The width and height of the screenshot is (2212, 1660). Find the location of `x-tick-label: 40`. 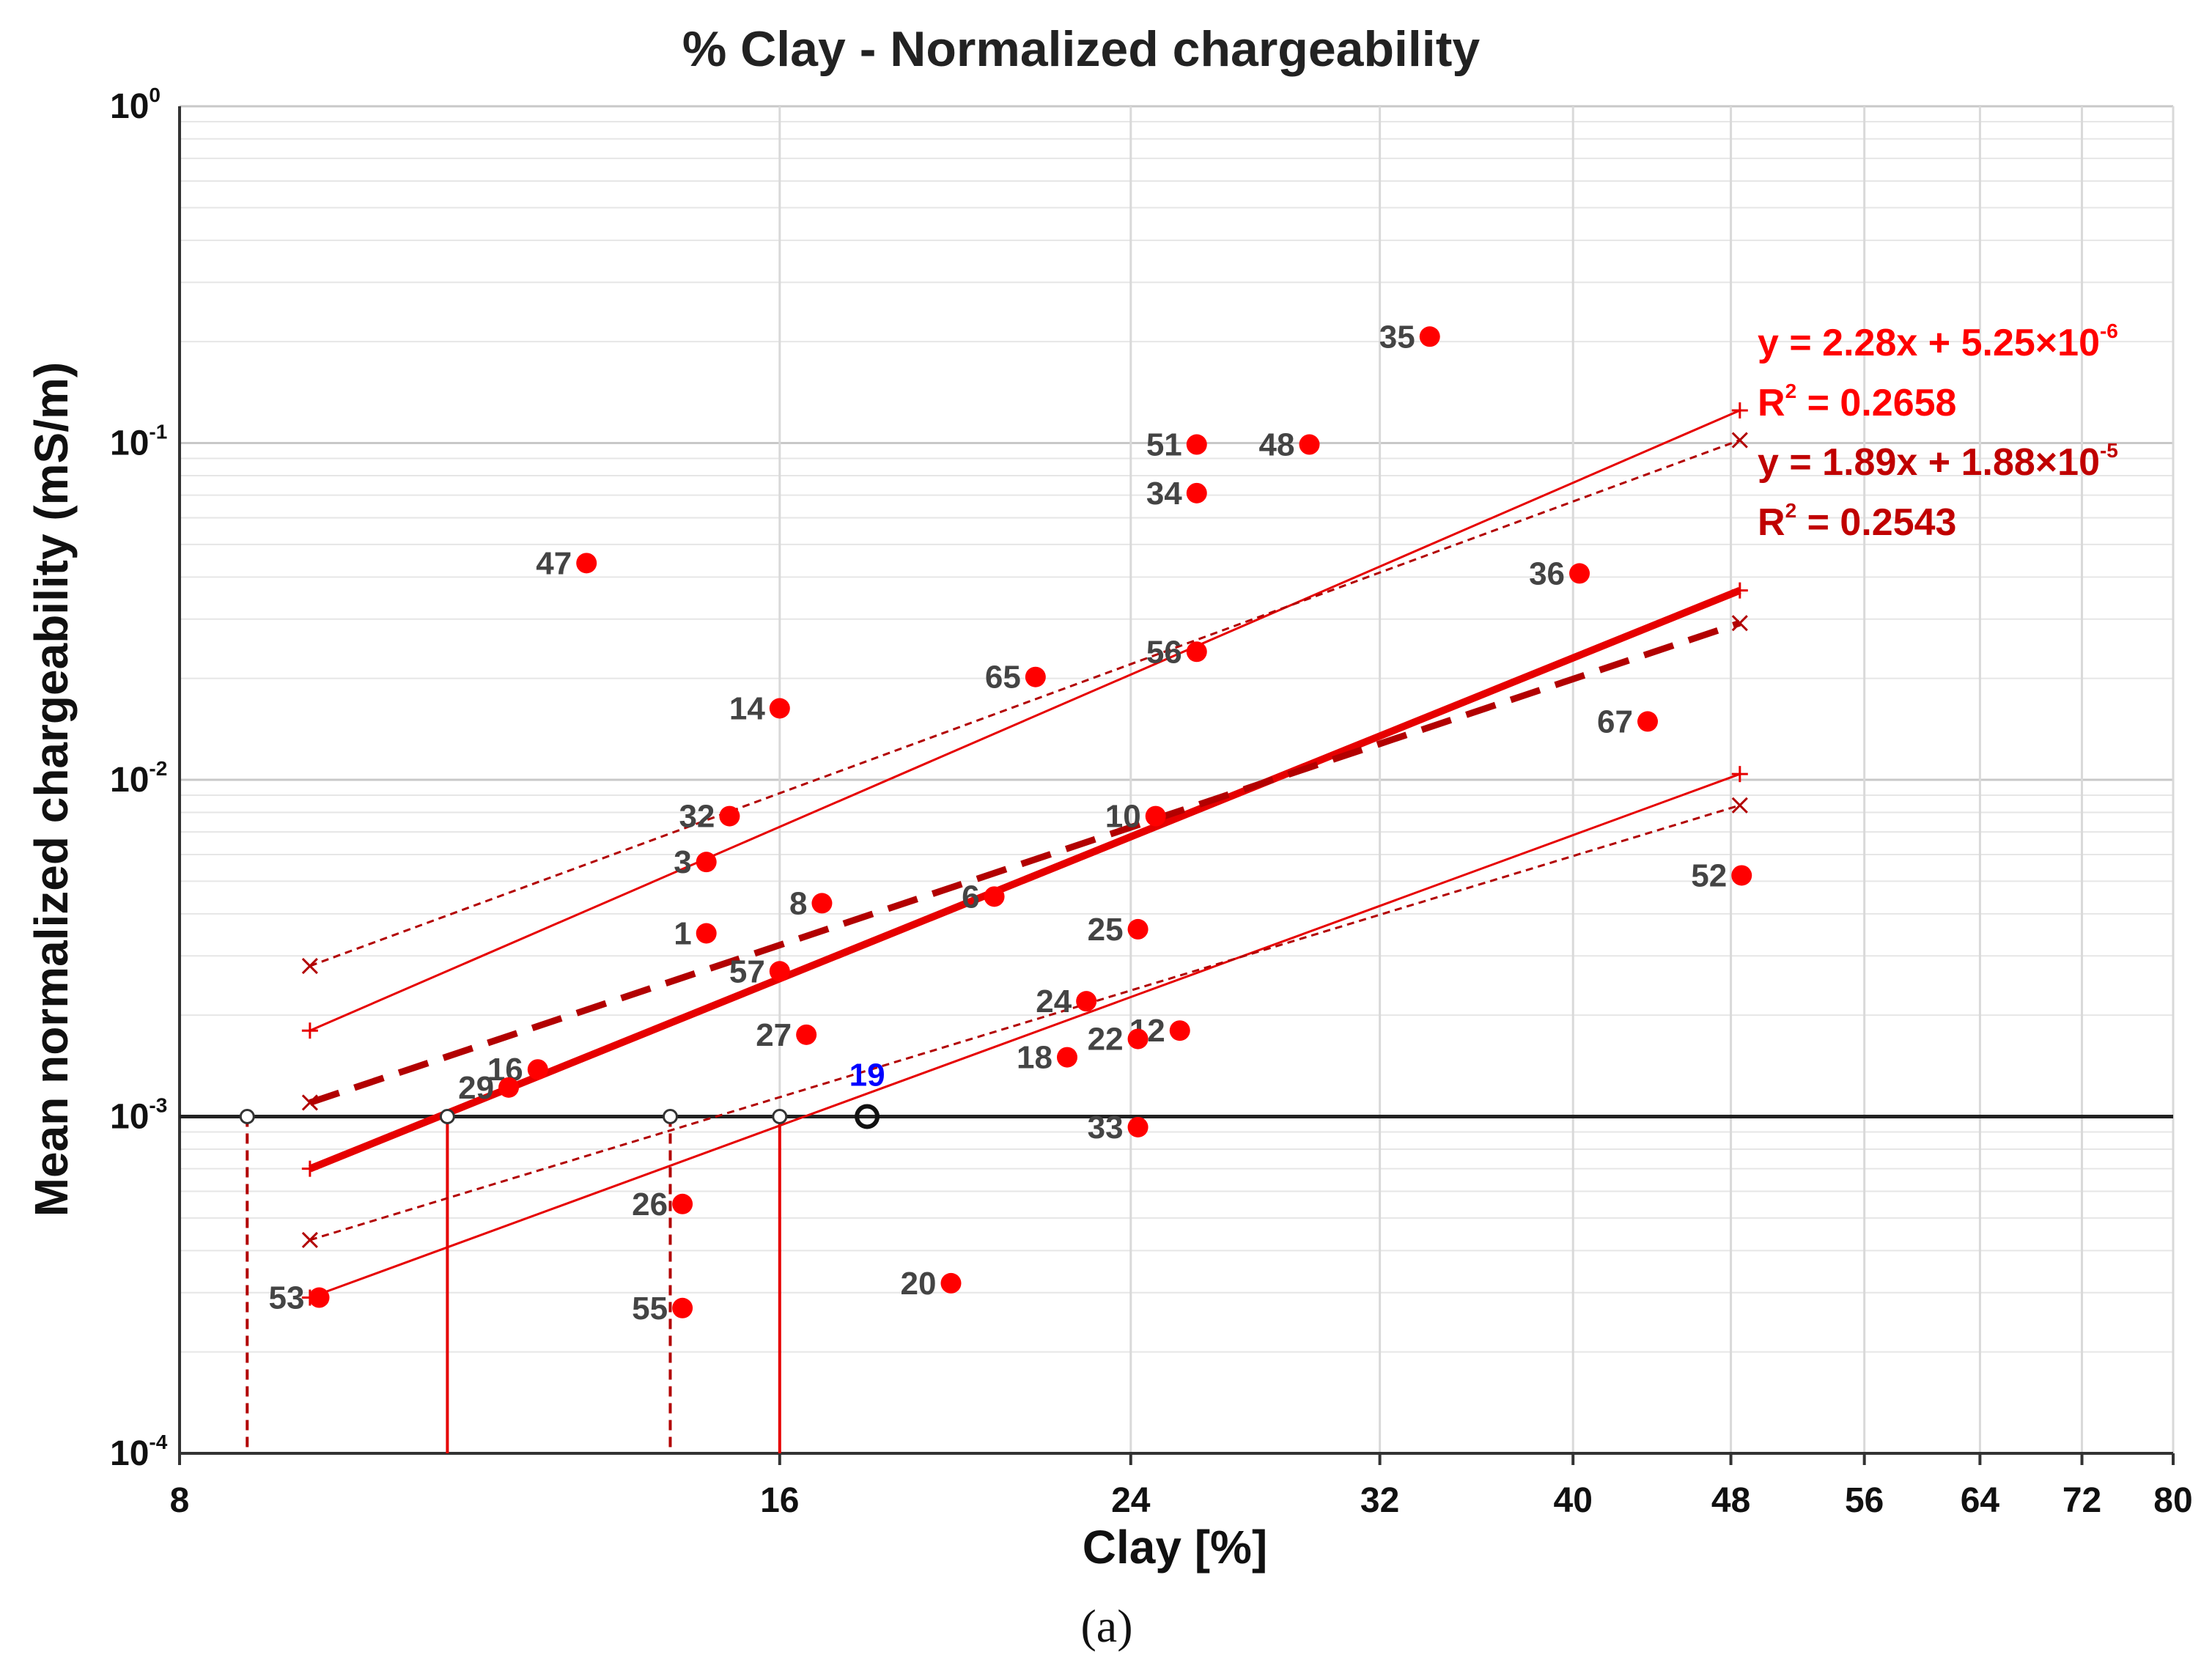

x-tick-label: 40 is located at coordinates (1573, 1500).